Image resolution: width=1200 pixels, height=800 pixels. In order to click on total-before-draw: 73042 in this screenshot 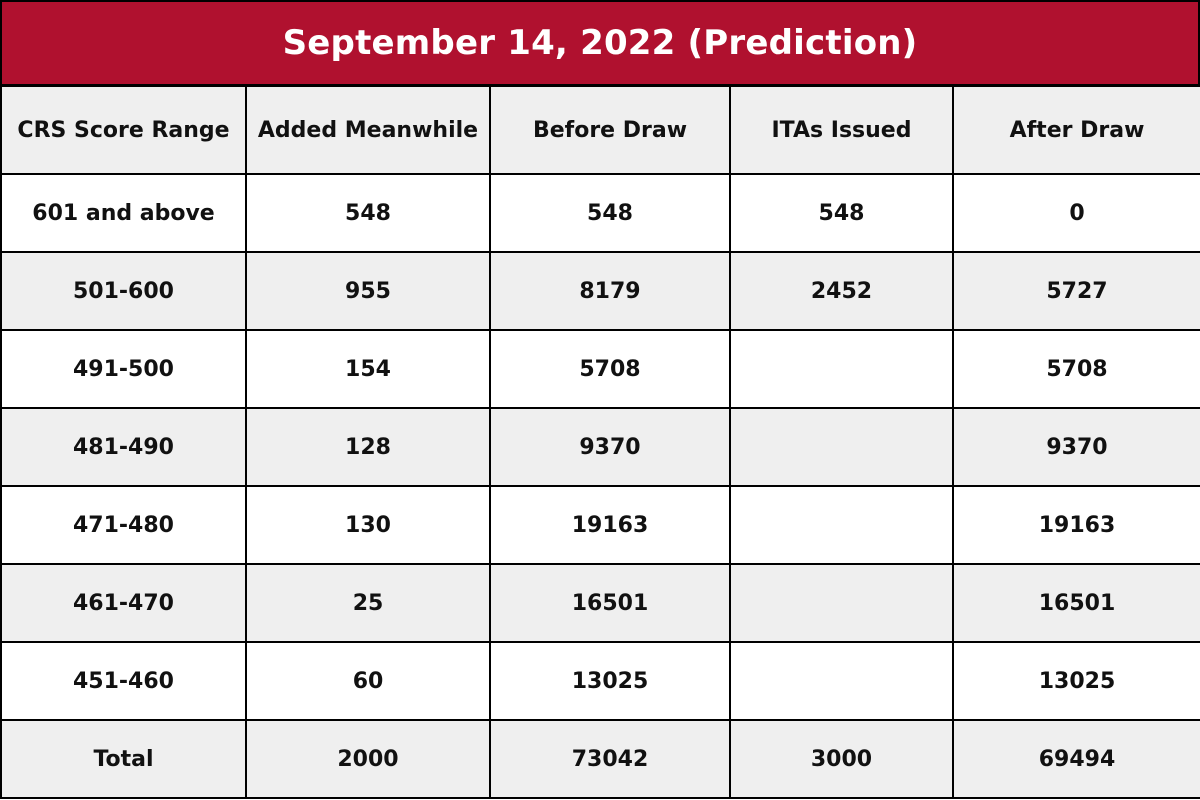, I will do `click(610, 759)`.